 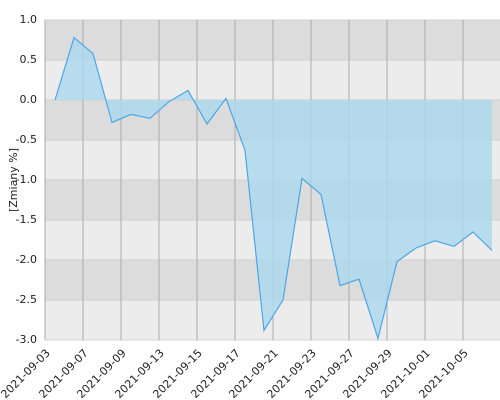 What do you see at coordinates (26, 179) in the screenshot?
I see `y-tick-label: -1.0` at bounding box center [26, 179].